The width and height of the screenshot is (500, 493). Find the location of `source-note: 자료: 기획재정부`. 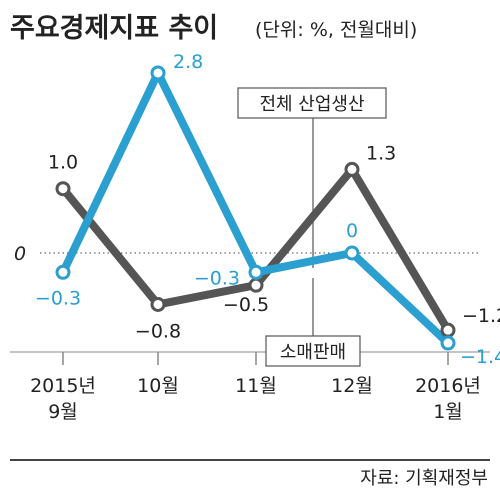

source-note: 자료: 기획재정부 is located at coordinates (424, 478).